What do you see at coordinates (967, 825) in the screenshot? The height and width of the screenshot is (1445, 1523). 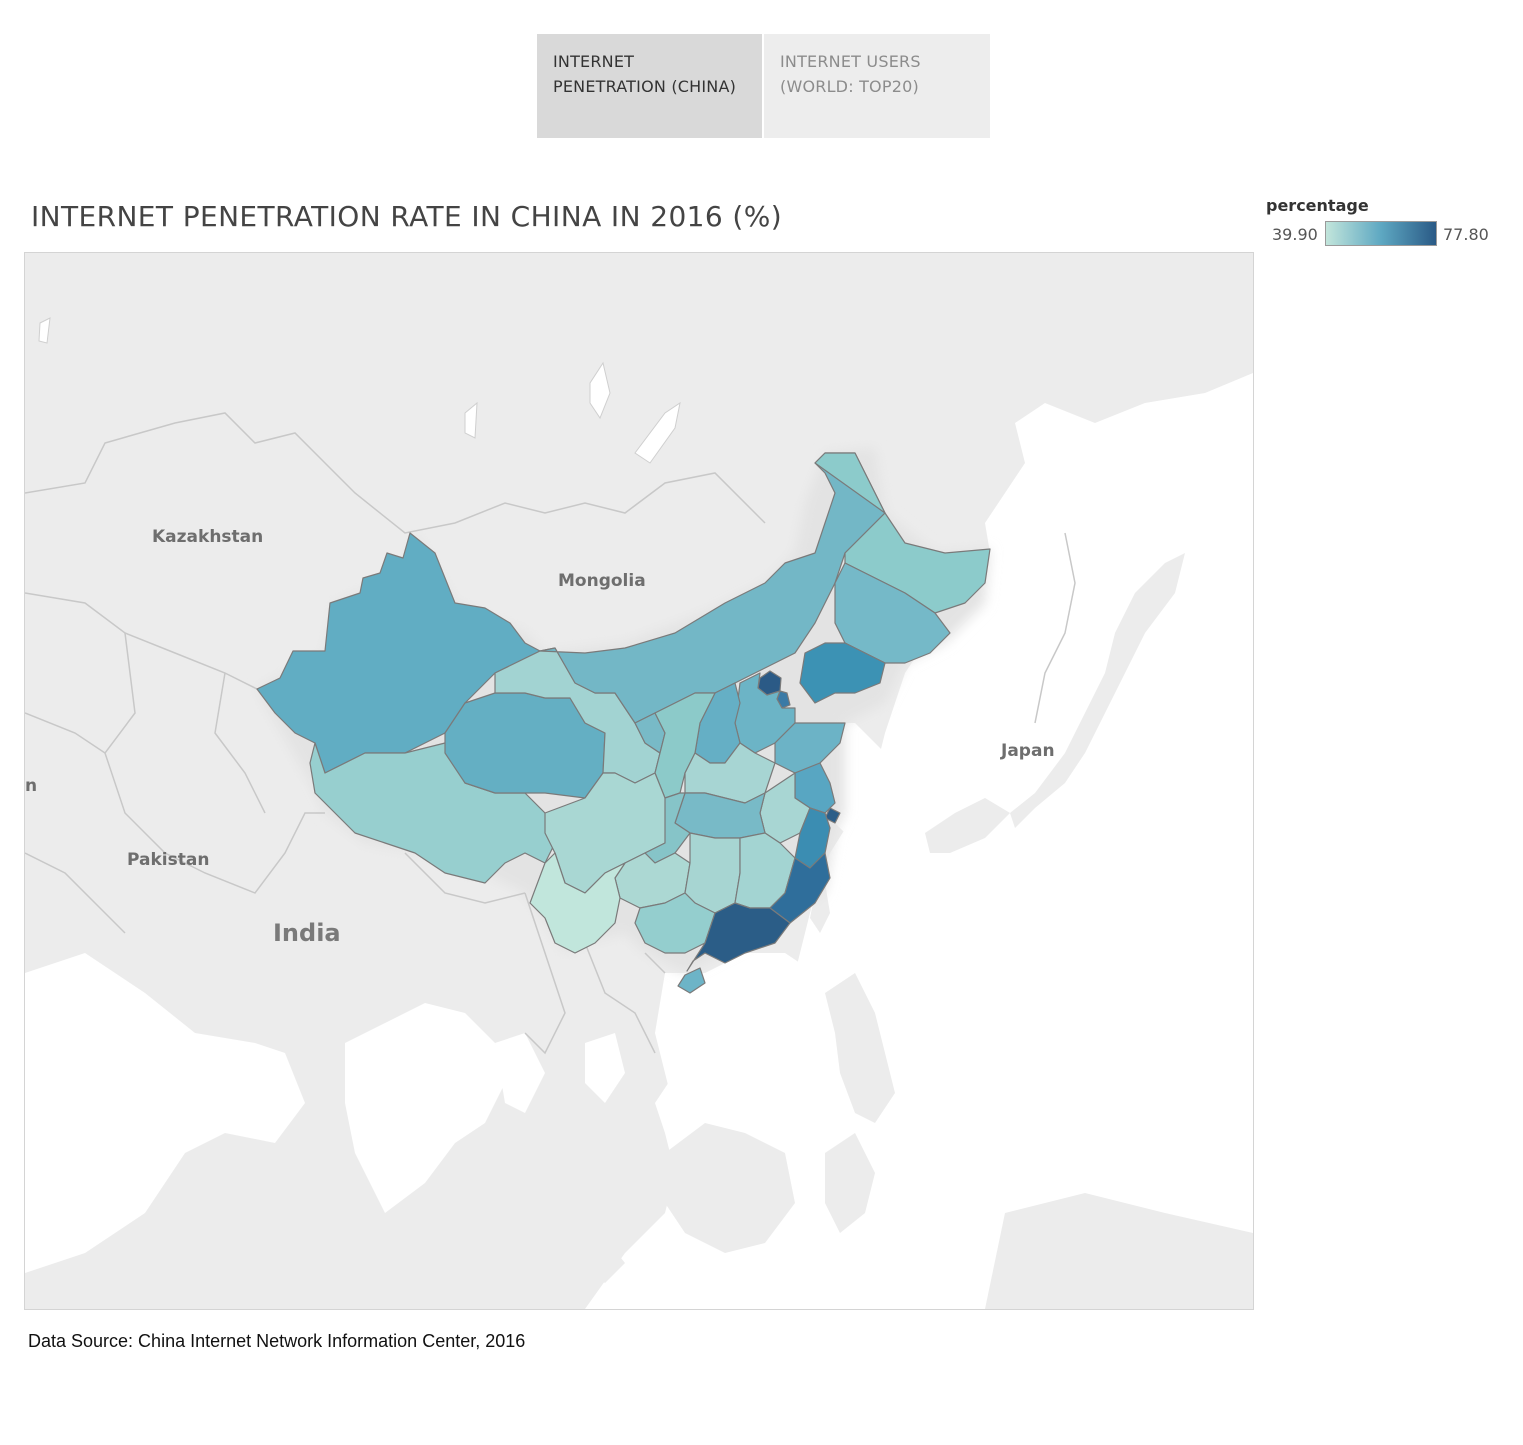 I see `land-japan-south` at bounding box center [967, 825].